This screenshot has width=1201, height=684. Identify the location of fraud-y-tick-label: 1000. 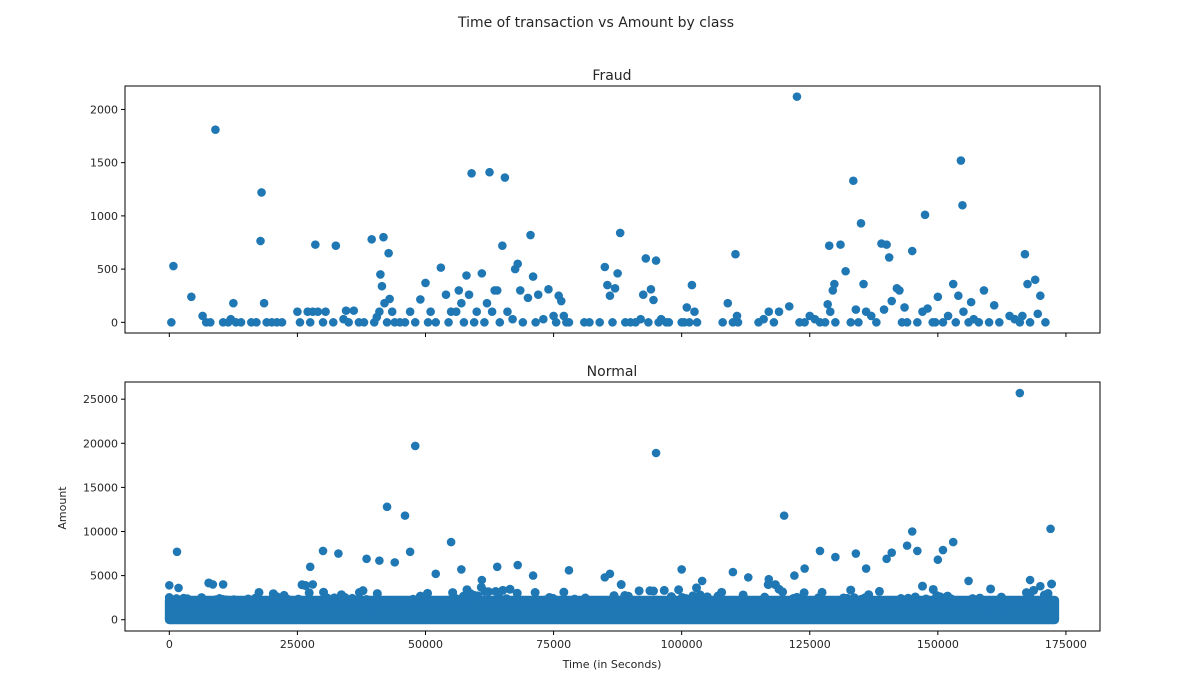
(104, 216).